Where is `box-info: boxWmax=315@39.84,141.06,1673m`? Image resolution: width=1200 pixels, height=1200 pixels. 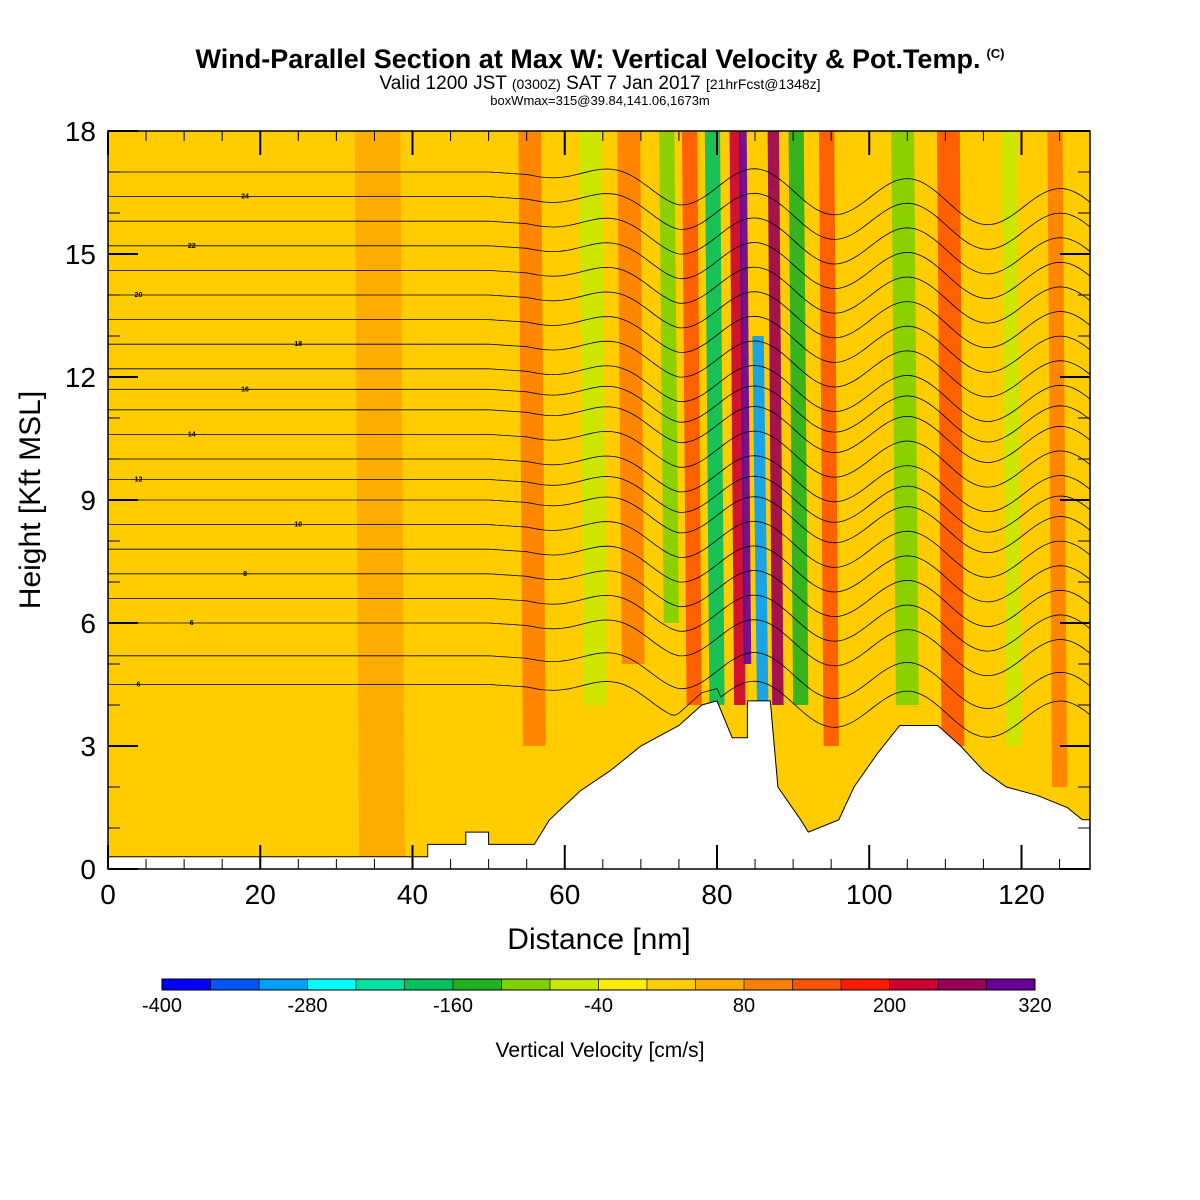 box-info: boxWmax=315@39.84,141.06,1673m is located at coordinates (600, 100).